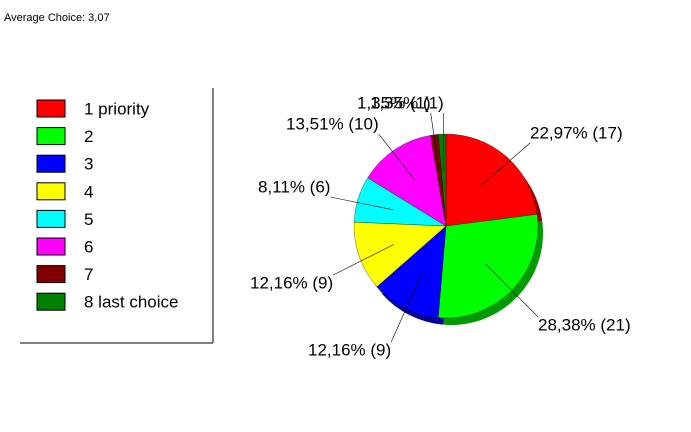 The width and height of the screenshot is (691, 432). Describe the element at coordinates (88, 219) in the screenshot. I see `legend-label: 5` at that location.